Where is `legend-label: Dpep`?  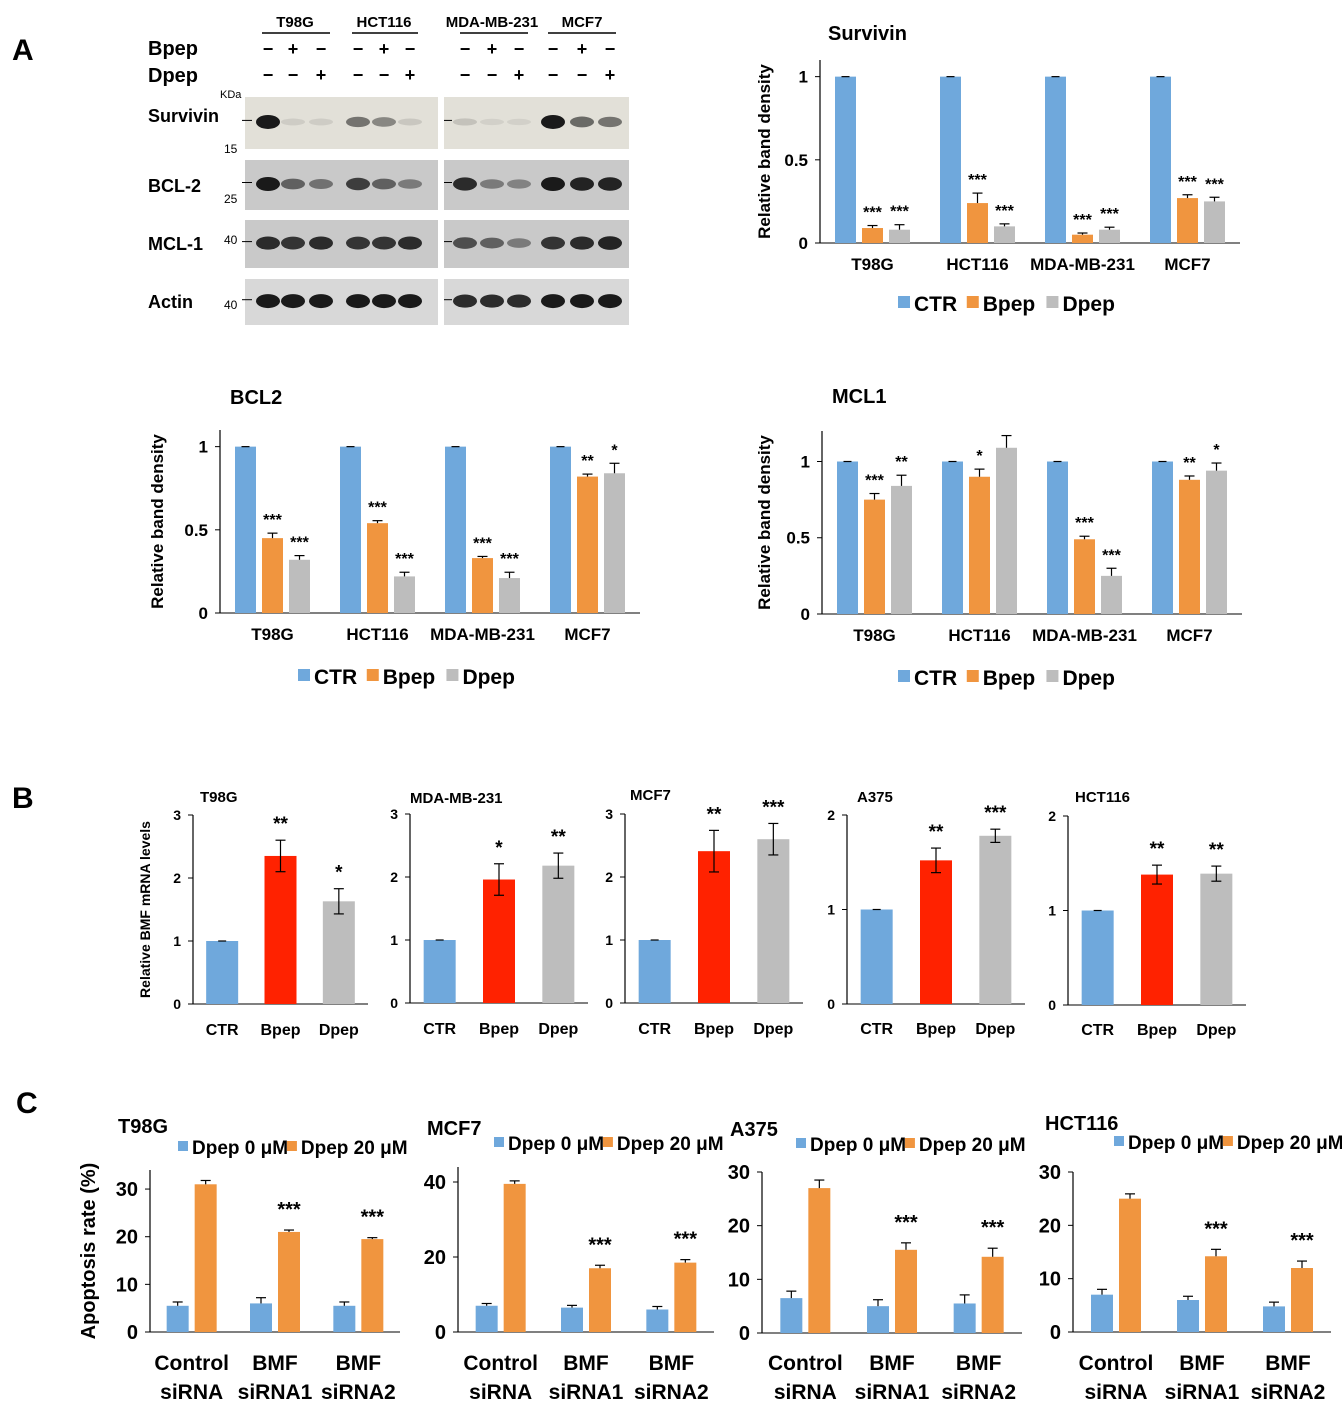
legend-label: Dpep is located at coordinates (488, 677).